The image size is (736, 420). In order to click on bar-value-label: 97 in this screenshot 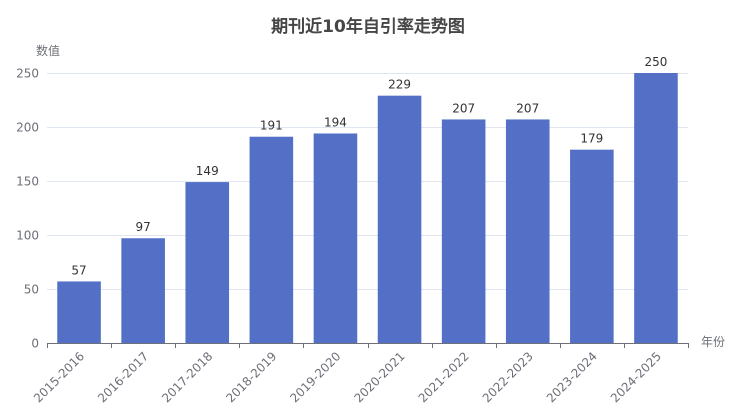, I will do `click(143, 227)`.